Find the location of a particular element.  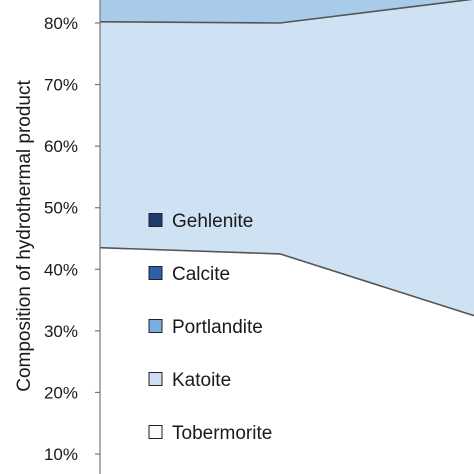

legend-label: Portlandite is located at coordinates (217, 327).